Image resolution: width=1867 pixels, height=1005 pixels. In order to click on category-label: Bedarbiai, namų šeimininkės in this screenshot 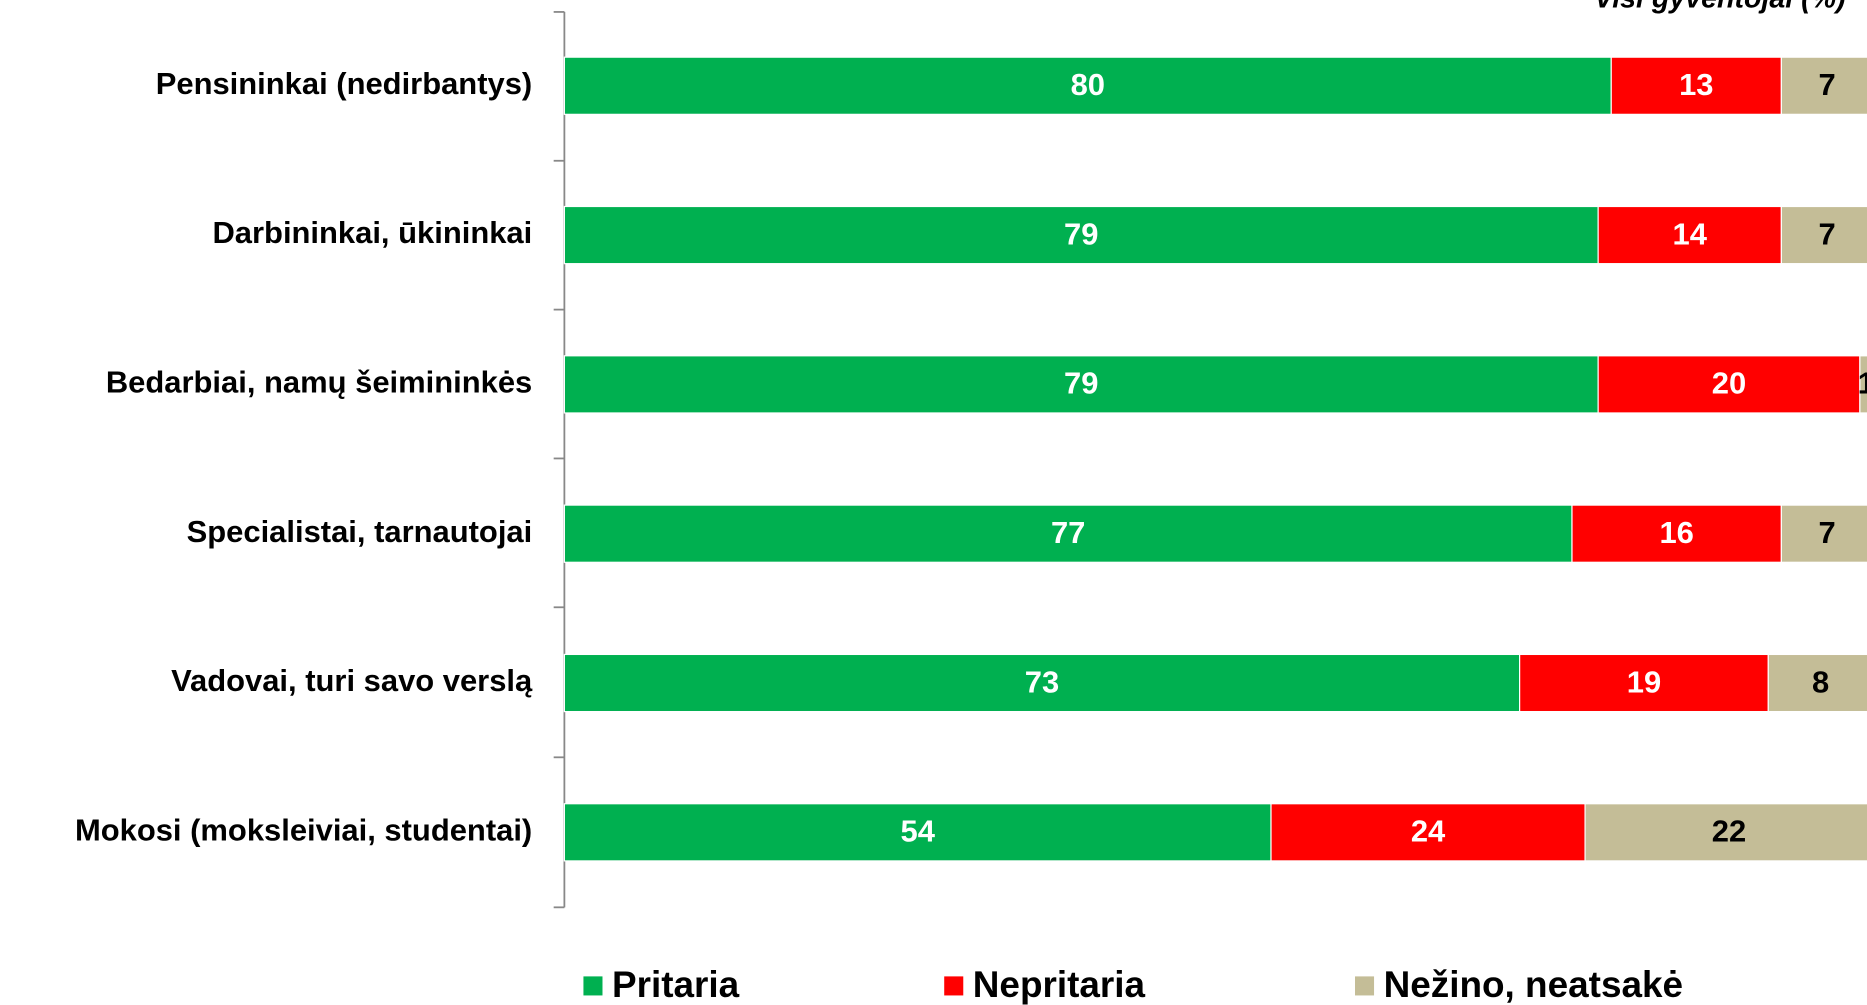, I will do `click(319, 382)`.